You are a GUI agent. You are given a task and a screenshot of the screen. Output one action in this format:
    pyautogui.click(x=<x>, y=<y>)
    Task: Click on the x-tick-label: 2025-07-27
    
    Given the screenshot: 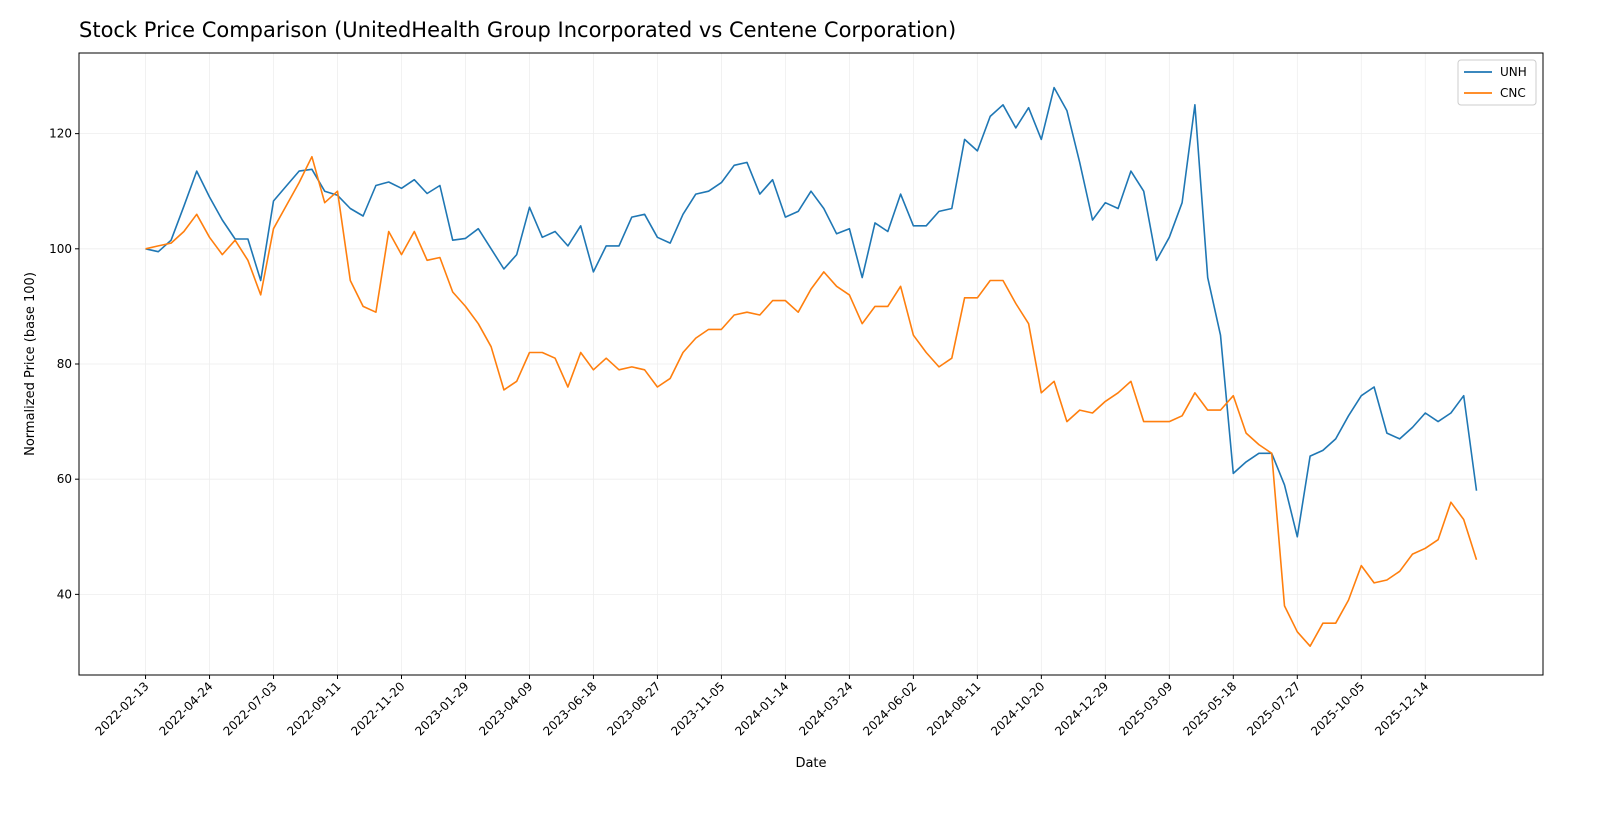 What is the action you would take?
    pyautogui.click(x=1273, y=708)
    